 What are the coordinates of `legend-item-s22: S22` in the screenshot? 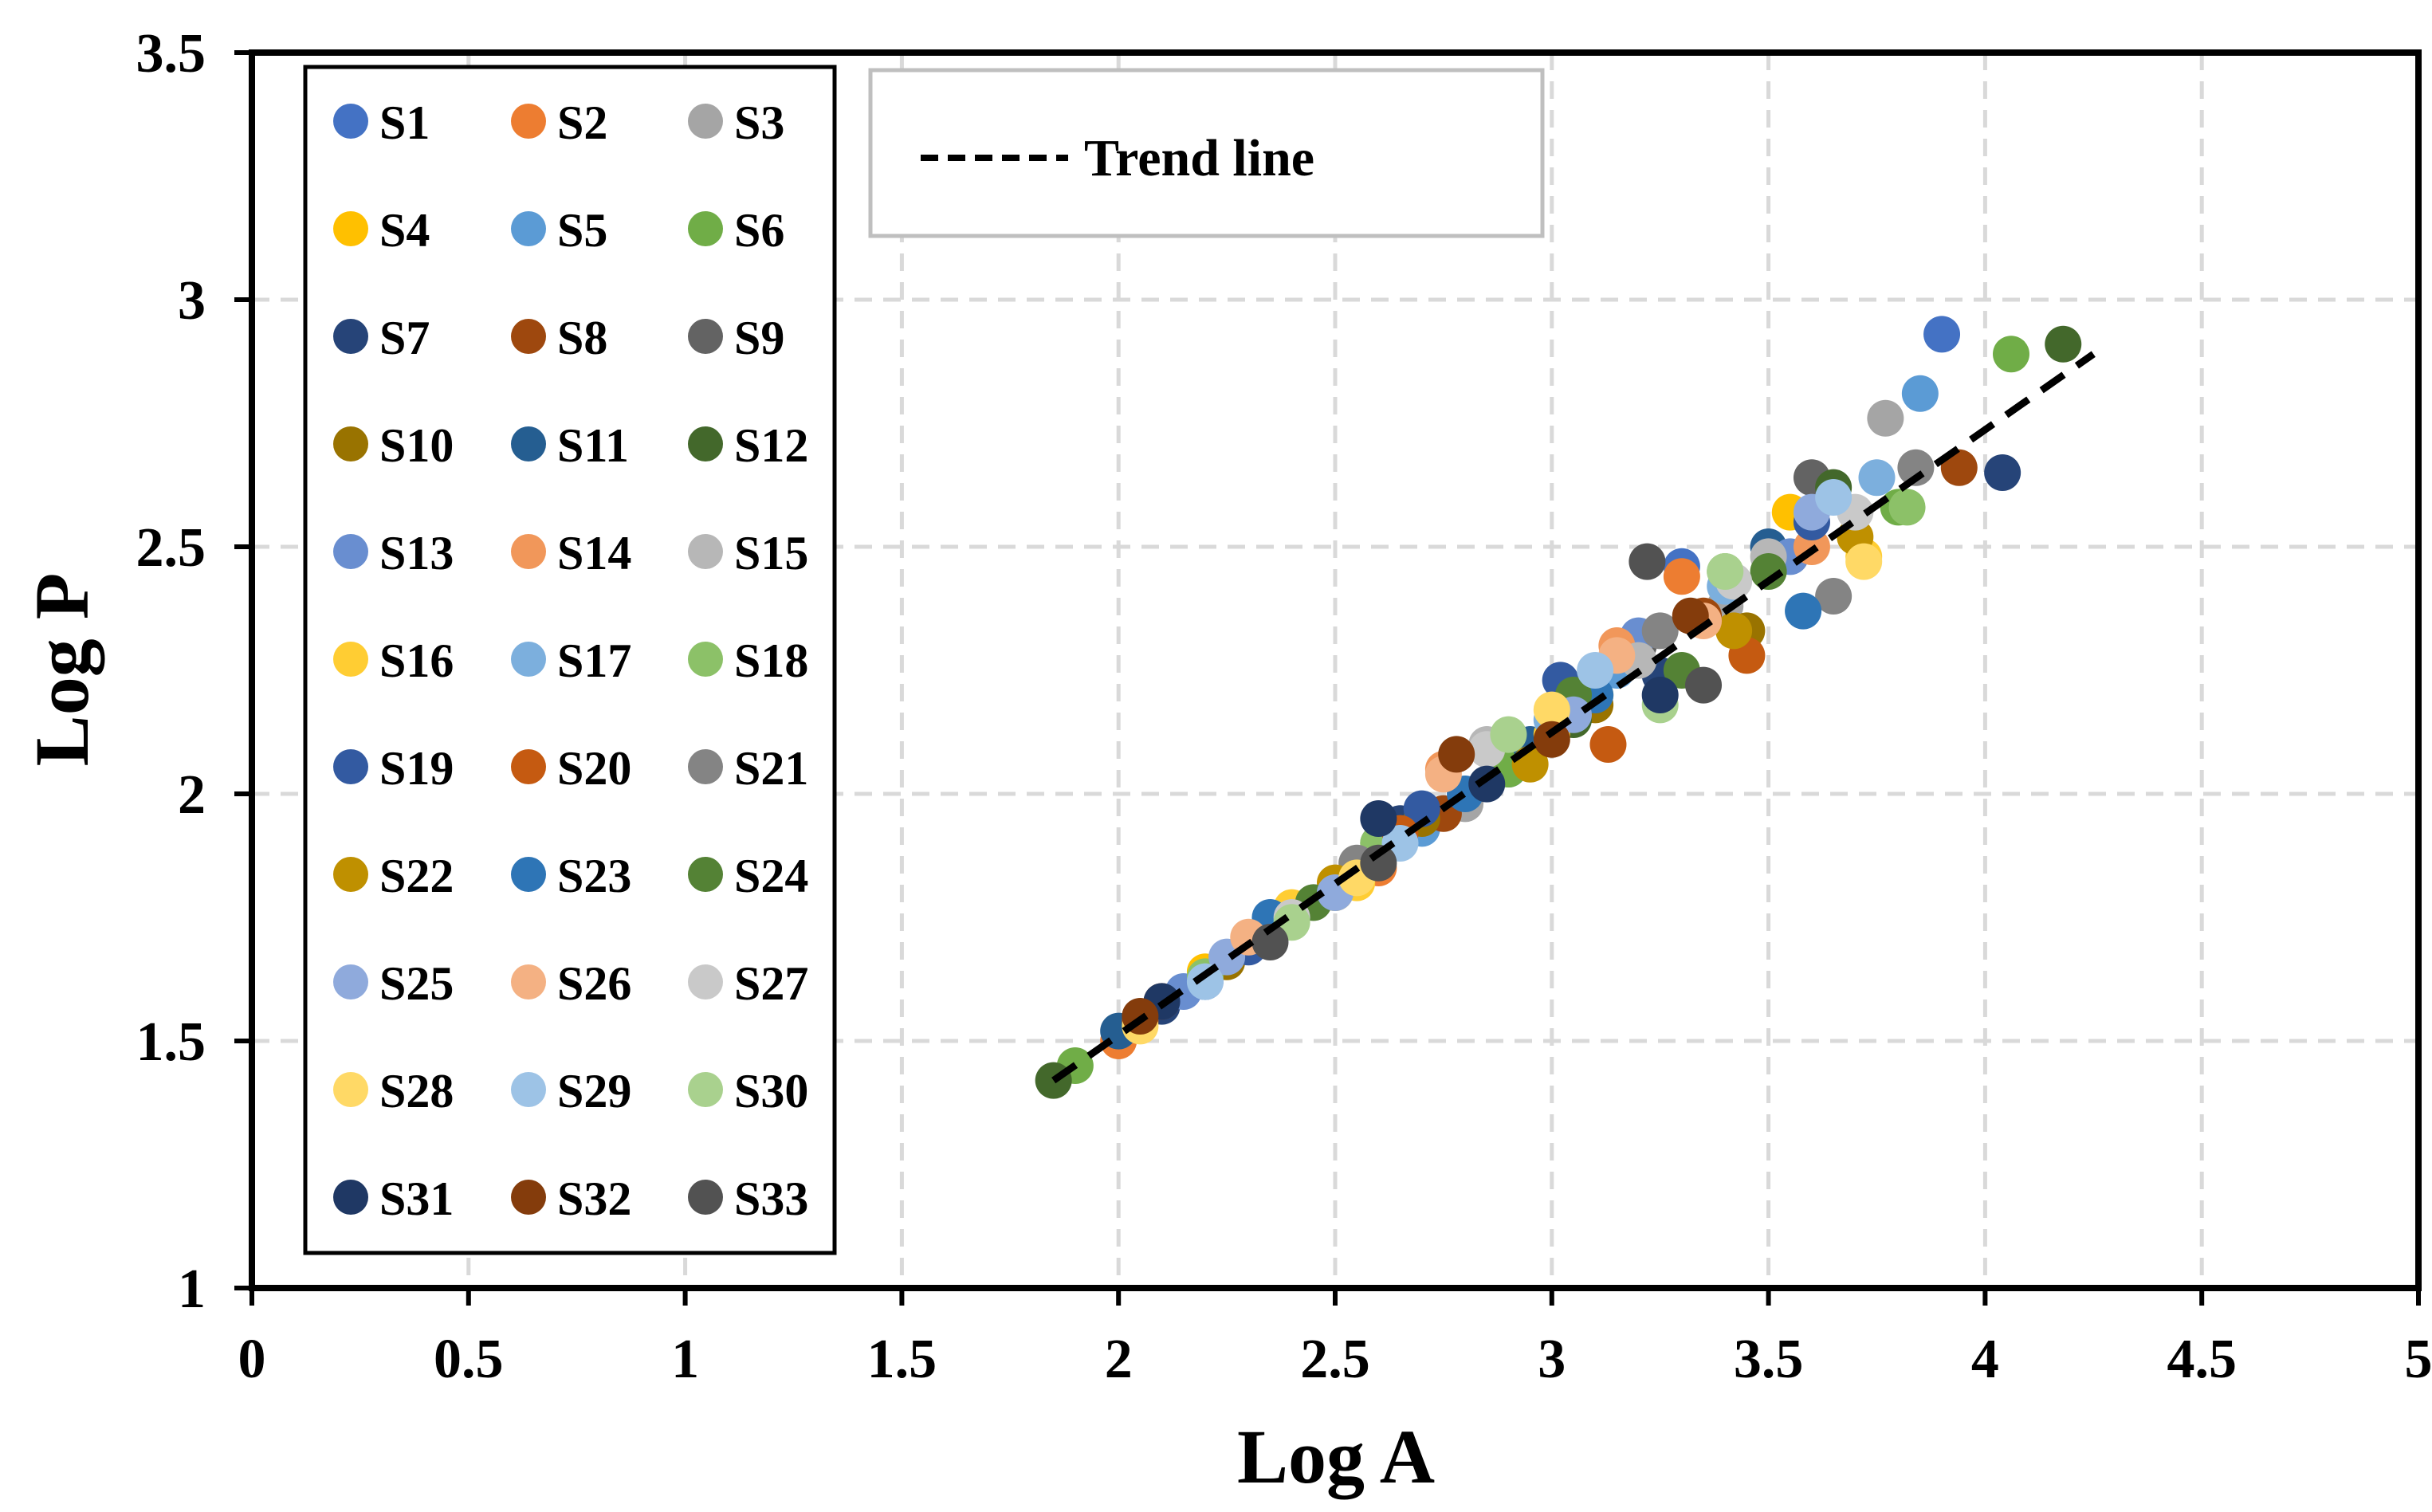 It's located at (393, 876).